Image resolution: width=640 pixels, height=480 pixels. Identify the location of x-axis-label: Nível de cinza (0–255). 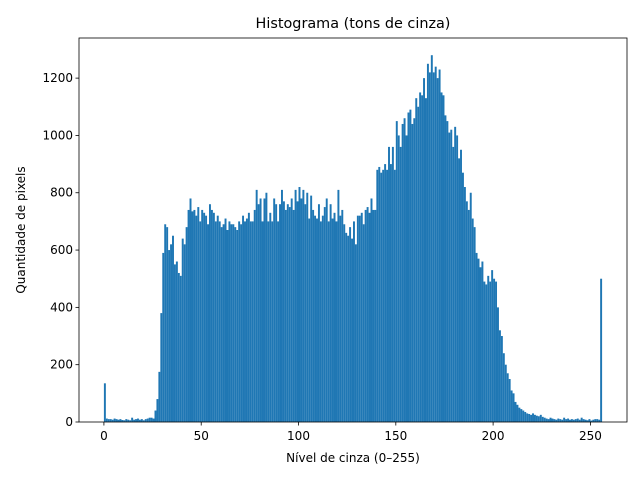
(353, 458).